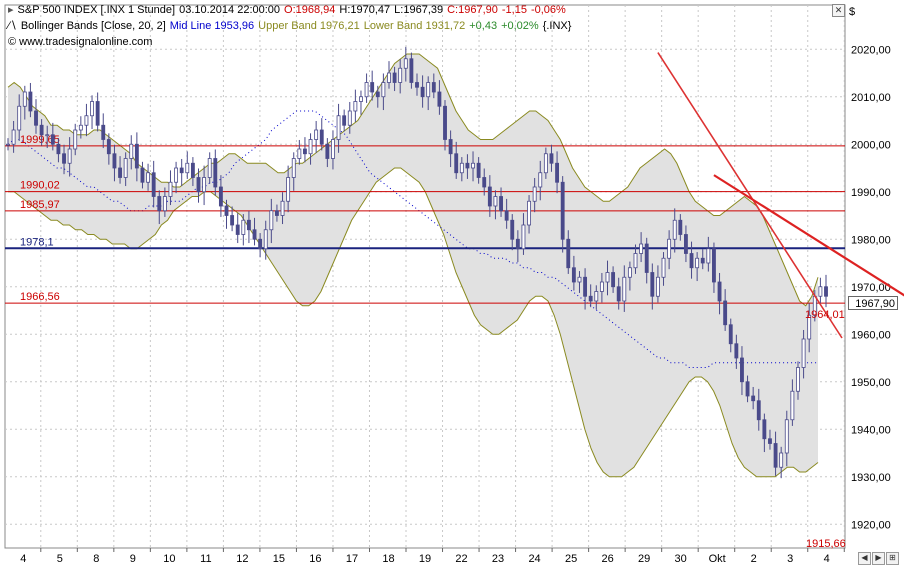 The height and width of the screenshot is (566, 904). I want to click on bb-symbol-label: {.INX}, so click(557, 26).